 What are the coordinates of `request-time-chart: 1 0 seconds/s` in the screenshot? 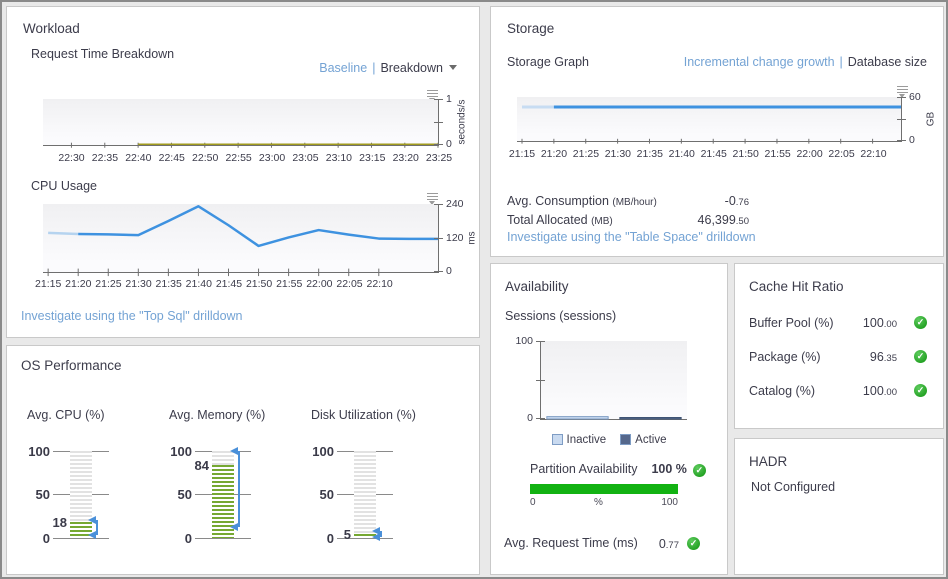 It's located at (255, 121).